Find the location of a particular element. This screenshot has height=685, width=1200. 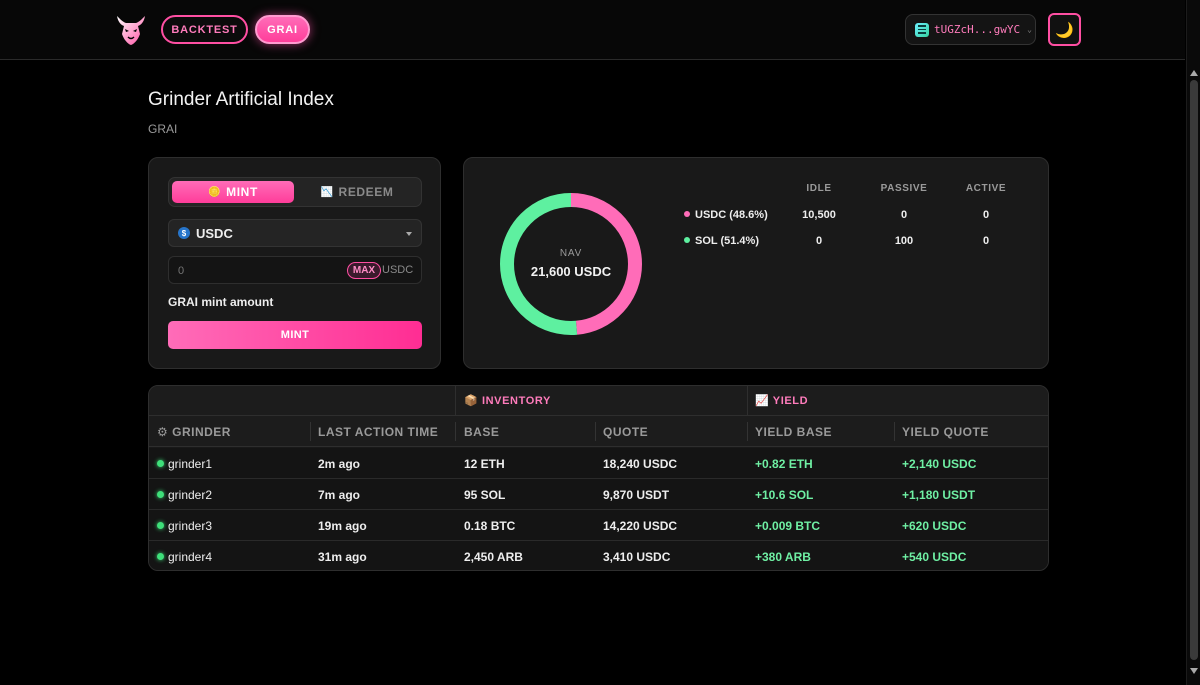

page-title: Grinder Artificial Index is located at coordinates (241, 99).